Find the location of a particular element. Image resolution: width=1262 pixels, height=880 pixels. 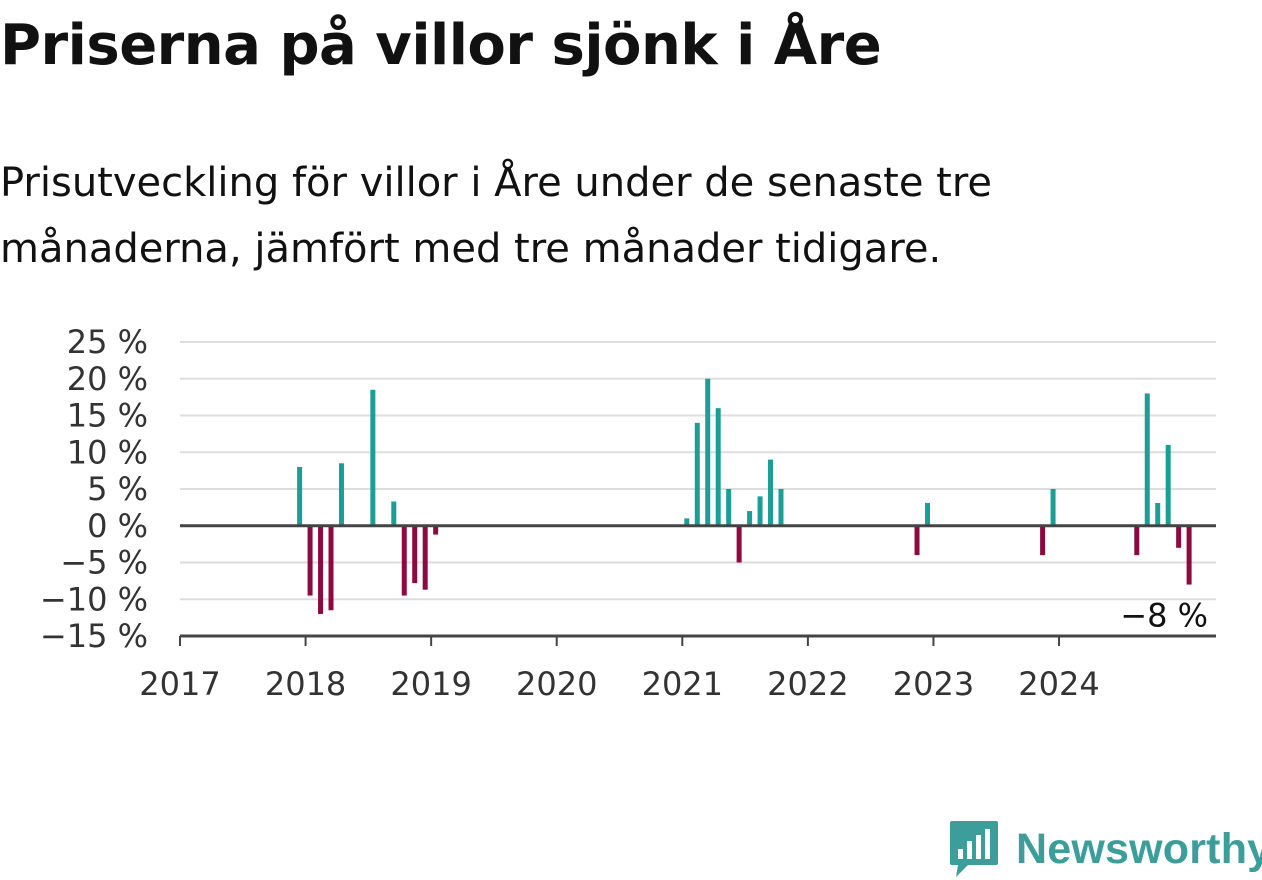

y-tick-label: −10 % is located at coordinates (94, 599).